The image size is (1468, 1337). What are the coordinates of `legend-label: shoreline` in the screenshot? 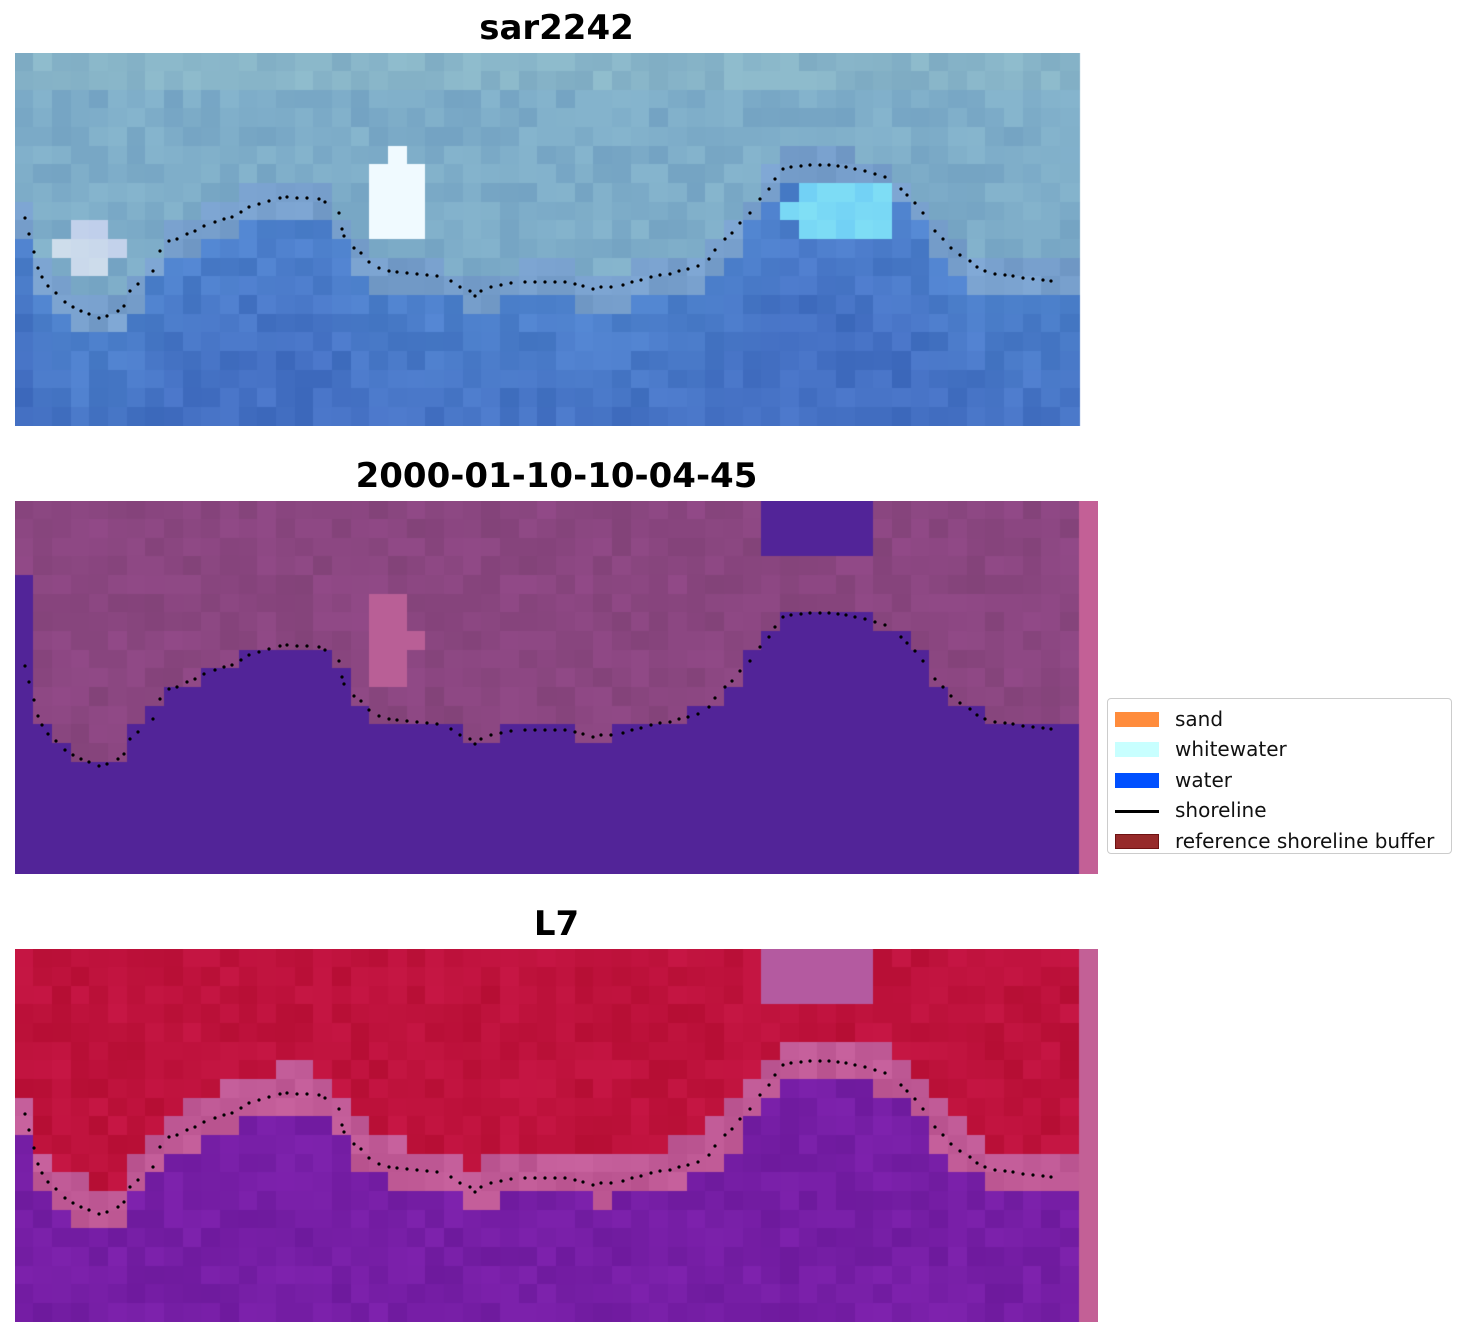 It's located at (1221, 810).